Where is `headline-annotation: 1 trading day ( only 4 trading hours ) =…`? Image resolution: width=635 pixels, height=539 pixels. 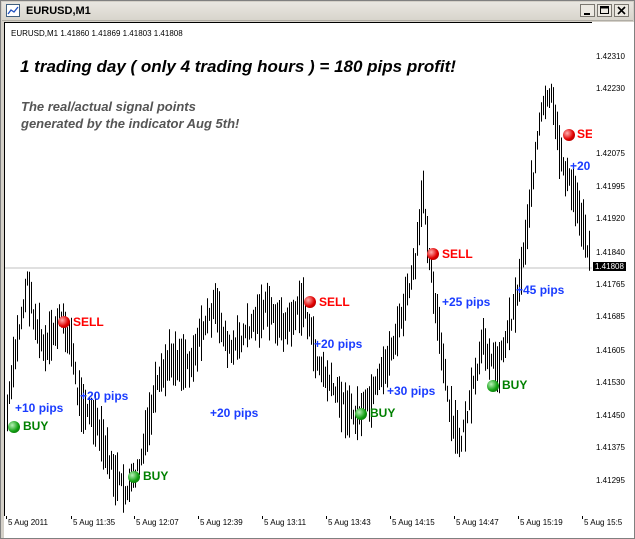
headline-annotation: 1 trading day ( only 4 trading hours ) =… is located at coordinates (238, 66).